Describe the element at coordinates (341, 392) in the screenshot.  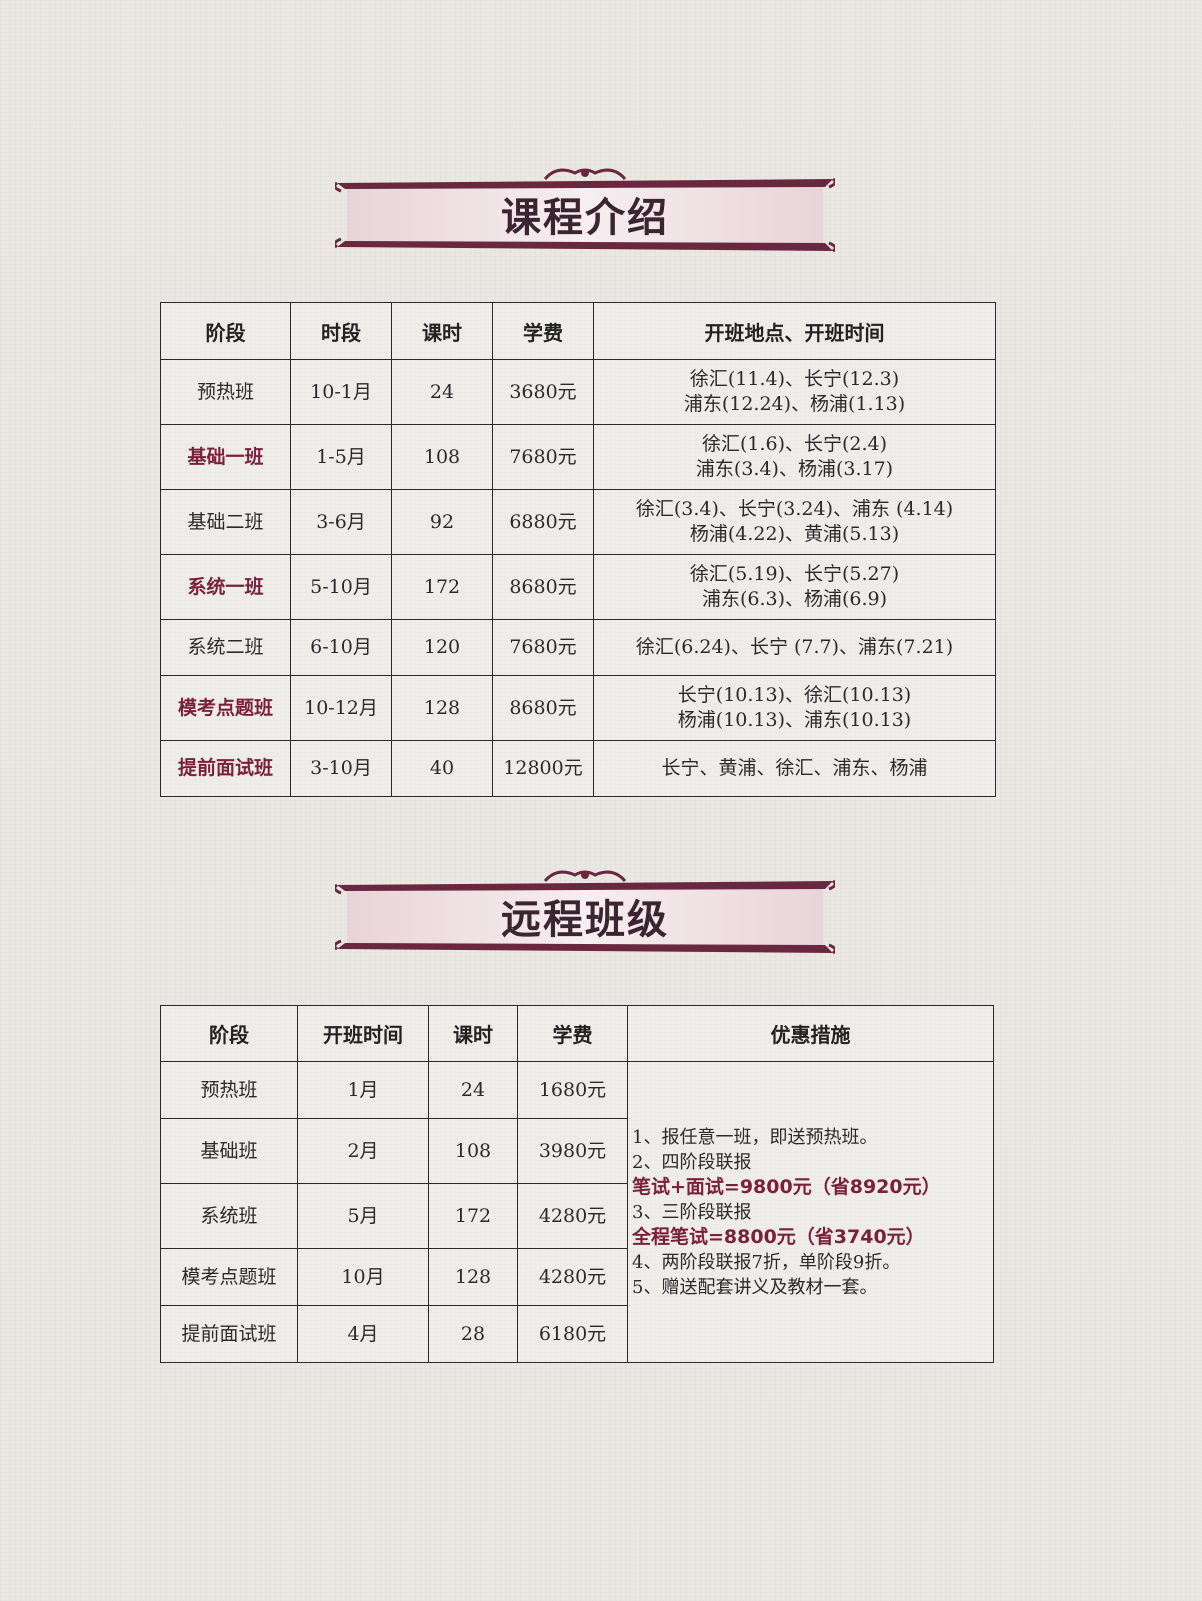
I see `period-cell: 10-1月` at that location.